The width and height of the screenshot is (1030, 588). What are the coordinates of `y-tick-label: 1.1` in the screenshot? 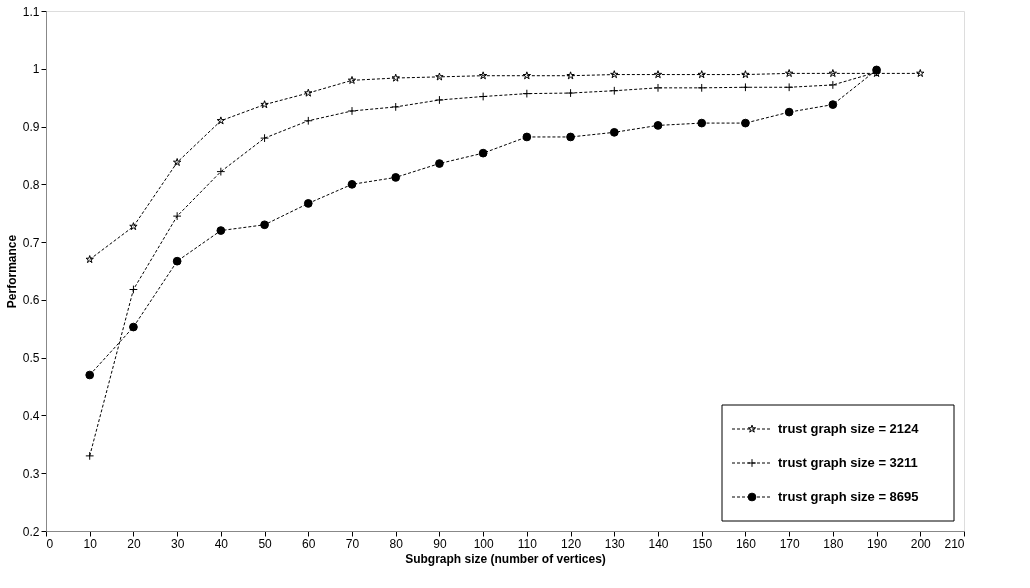 It's located at (31, 11).